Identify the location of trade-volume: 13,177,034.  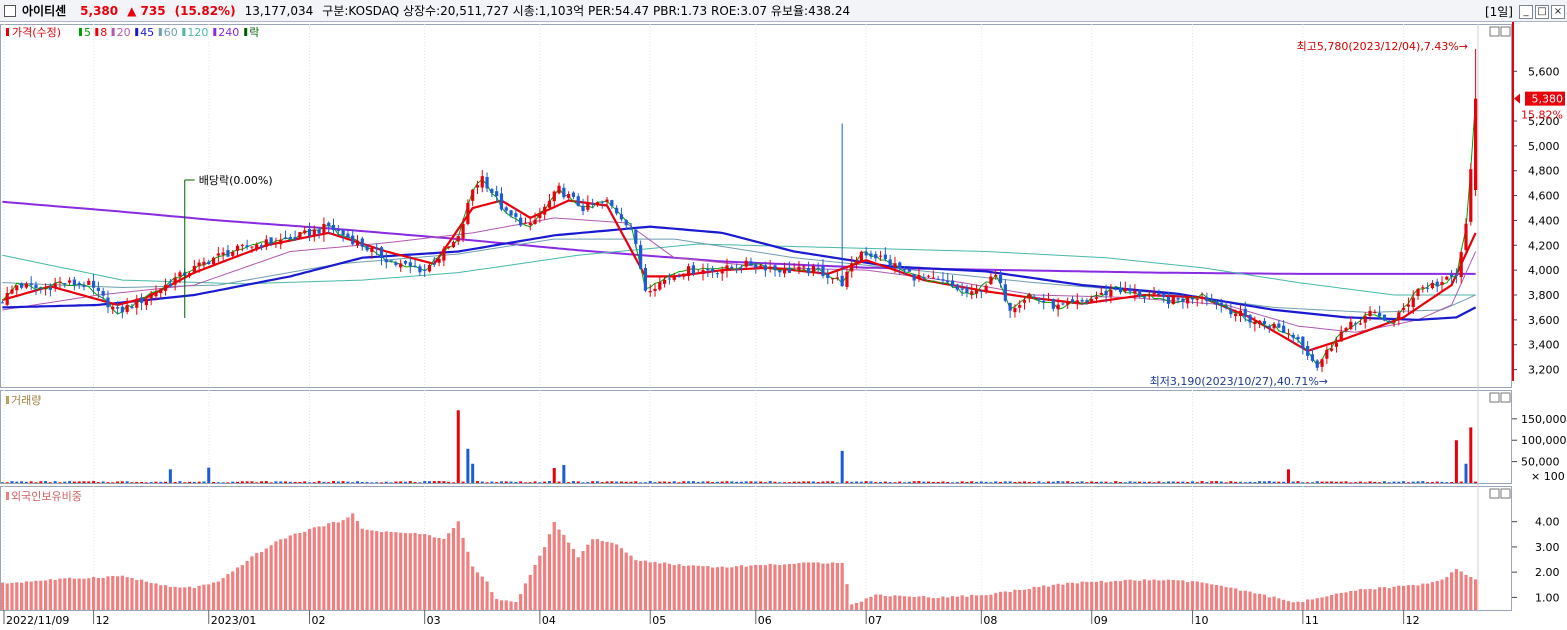
(279, 10).